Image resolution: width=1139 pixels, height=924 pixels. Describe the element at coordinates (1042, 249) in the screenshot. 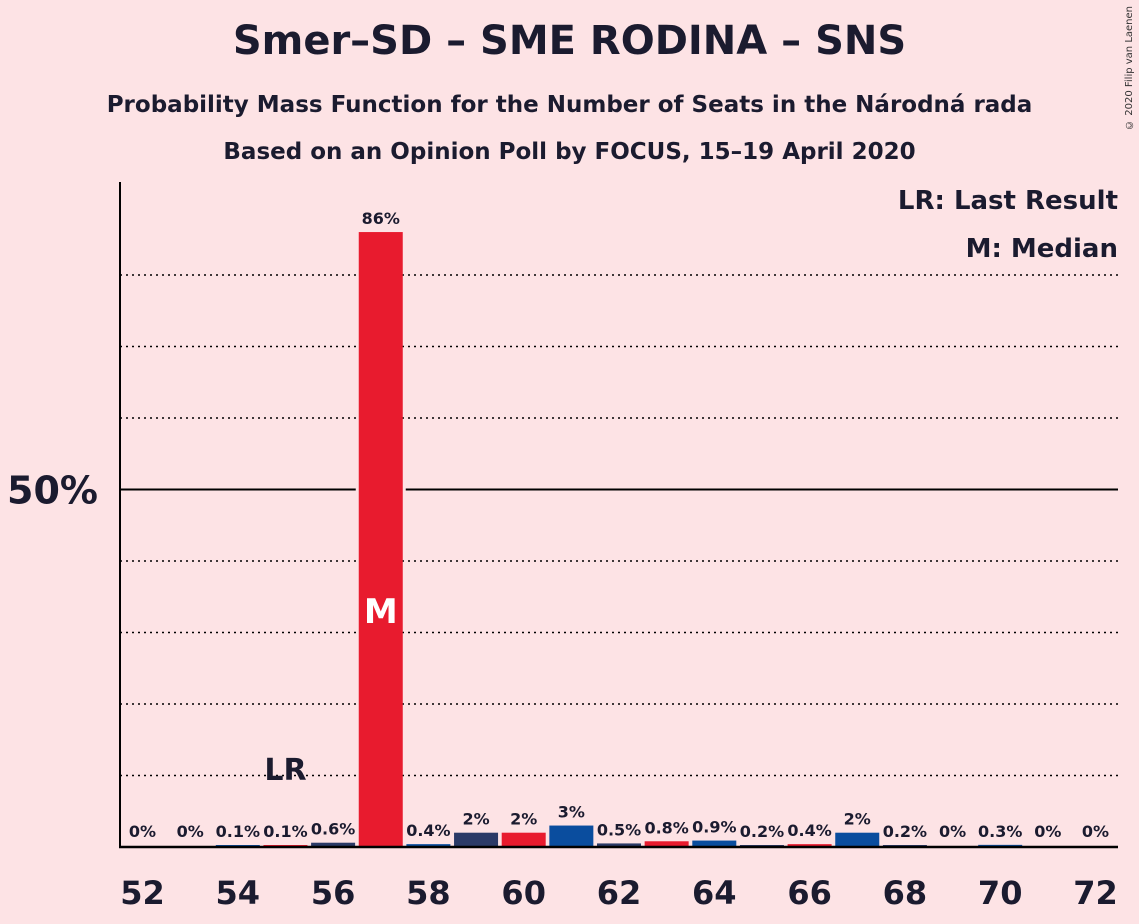

I see `legend-median: M: Median` at that location.